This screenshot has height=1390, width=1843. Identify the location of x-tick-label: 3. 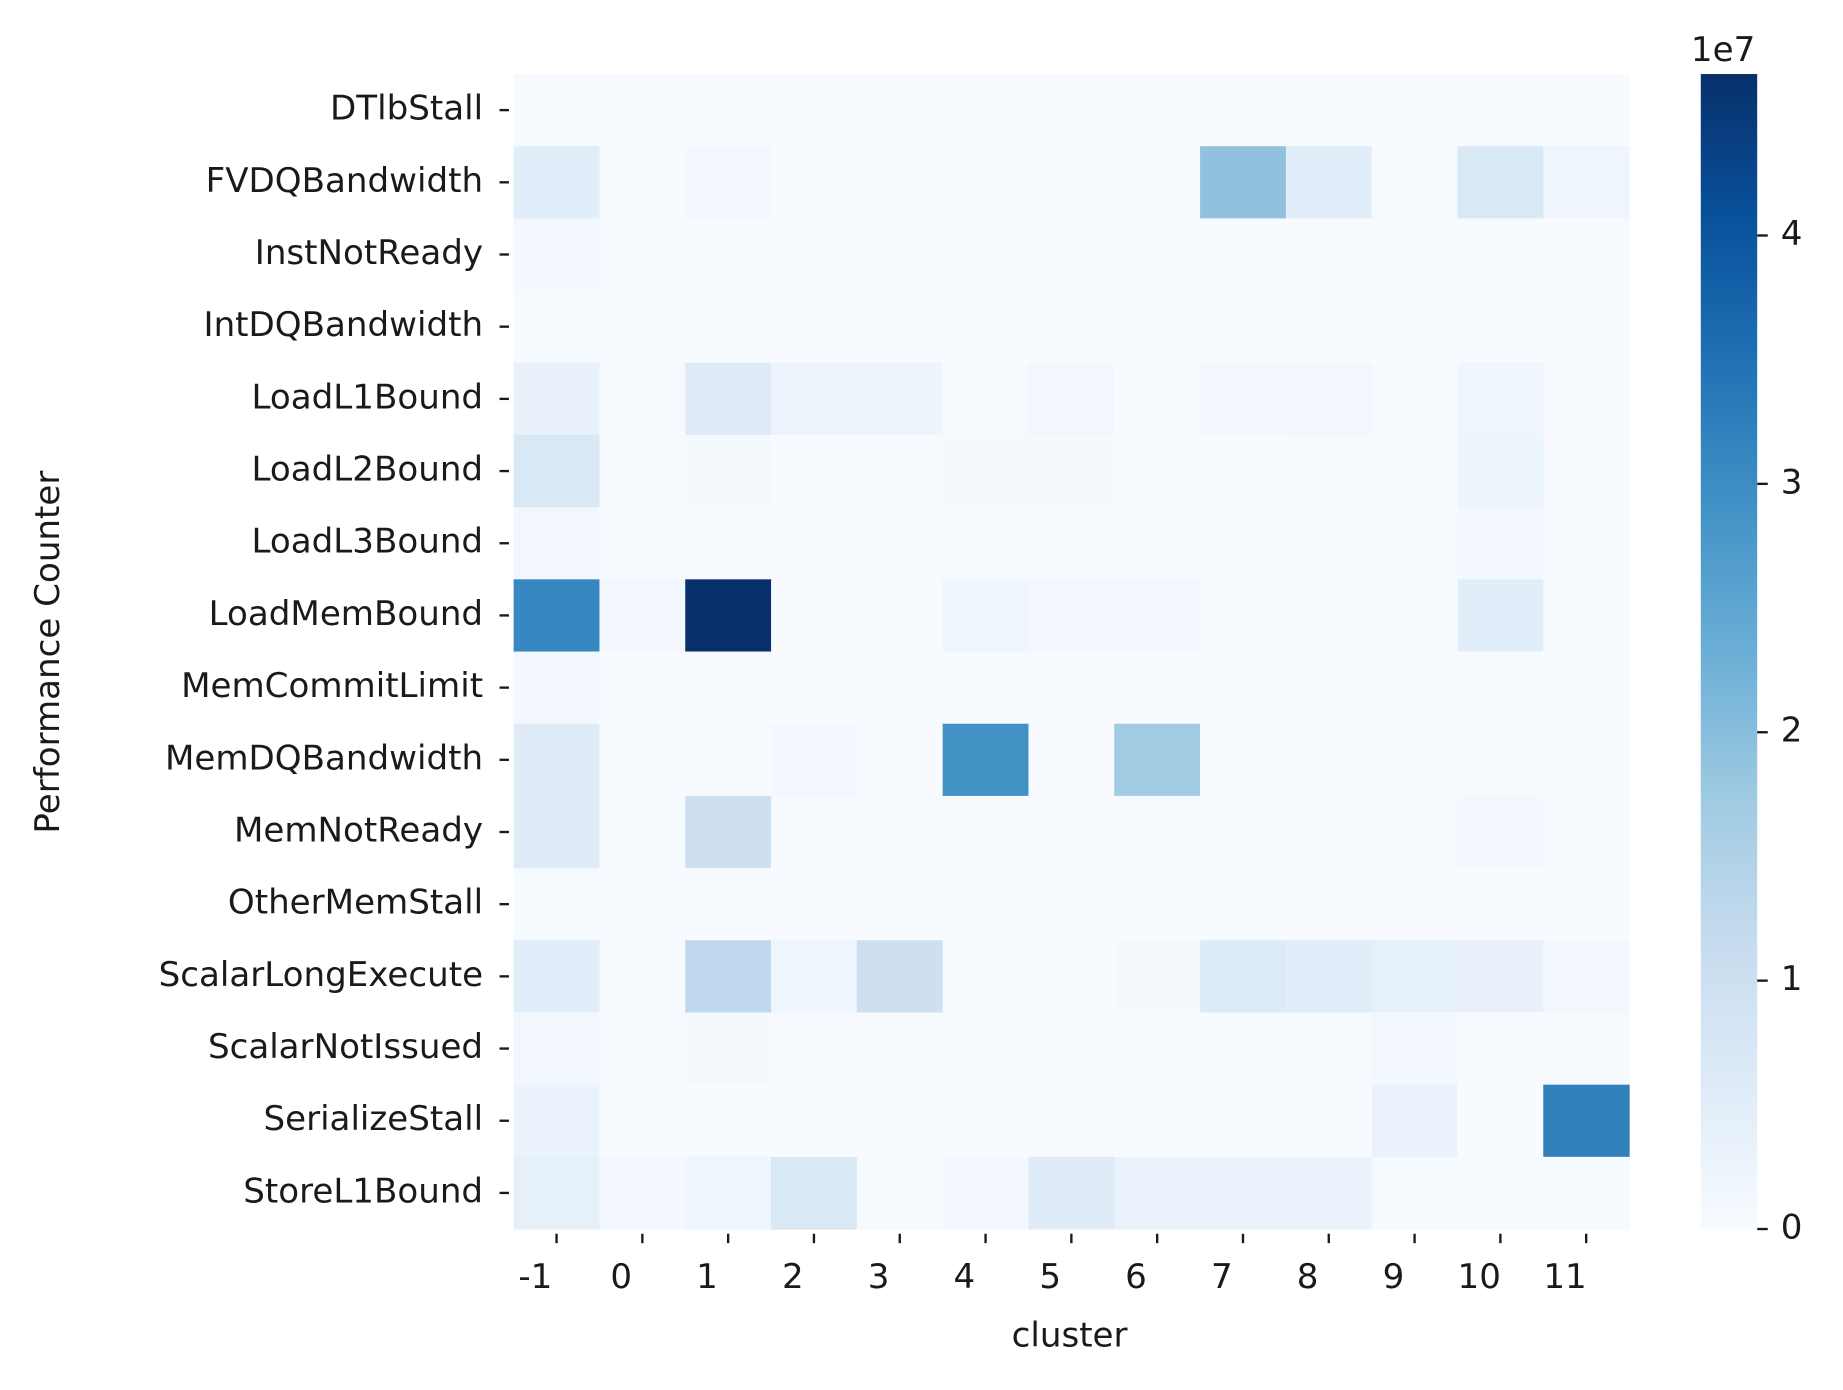
(879, 1277).